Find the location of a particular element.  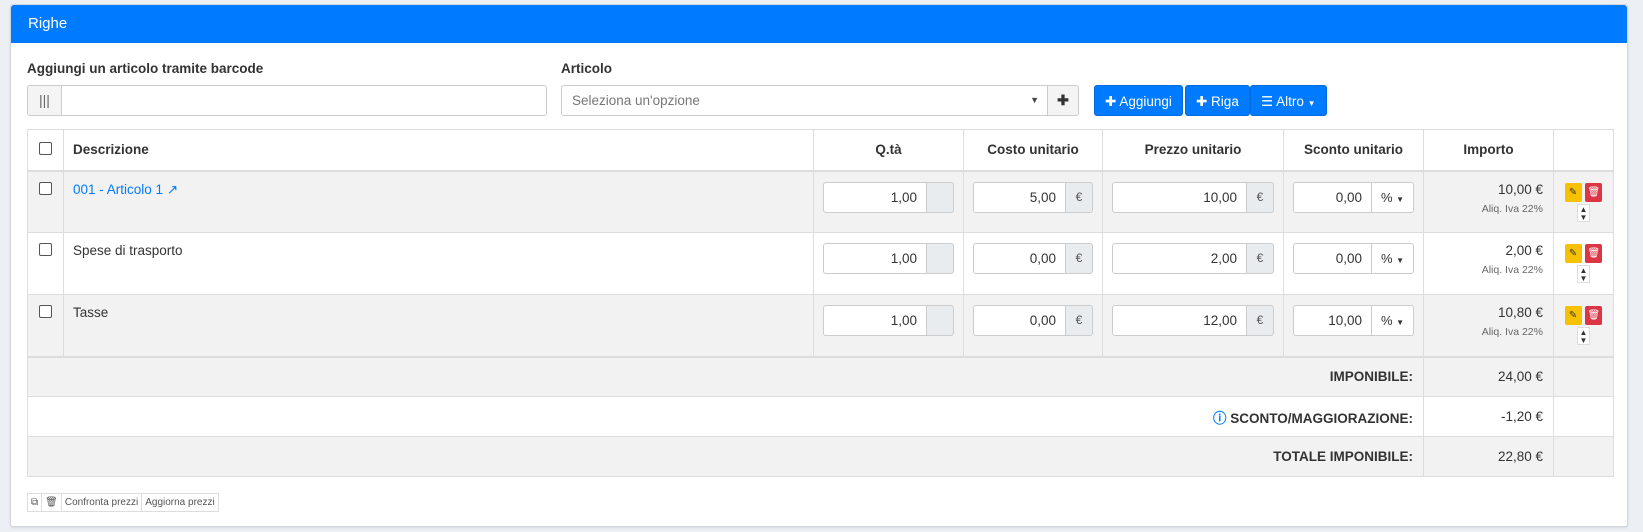

importo: 10,80 € is located at coordinates (1520, 312).